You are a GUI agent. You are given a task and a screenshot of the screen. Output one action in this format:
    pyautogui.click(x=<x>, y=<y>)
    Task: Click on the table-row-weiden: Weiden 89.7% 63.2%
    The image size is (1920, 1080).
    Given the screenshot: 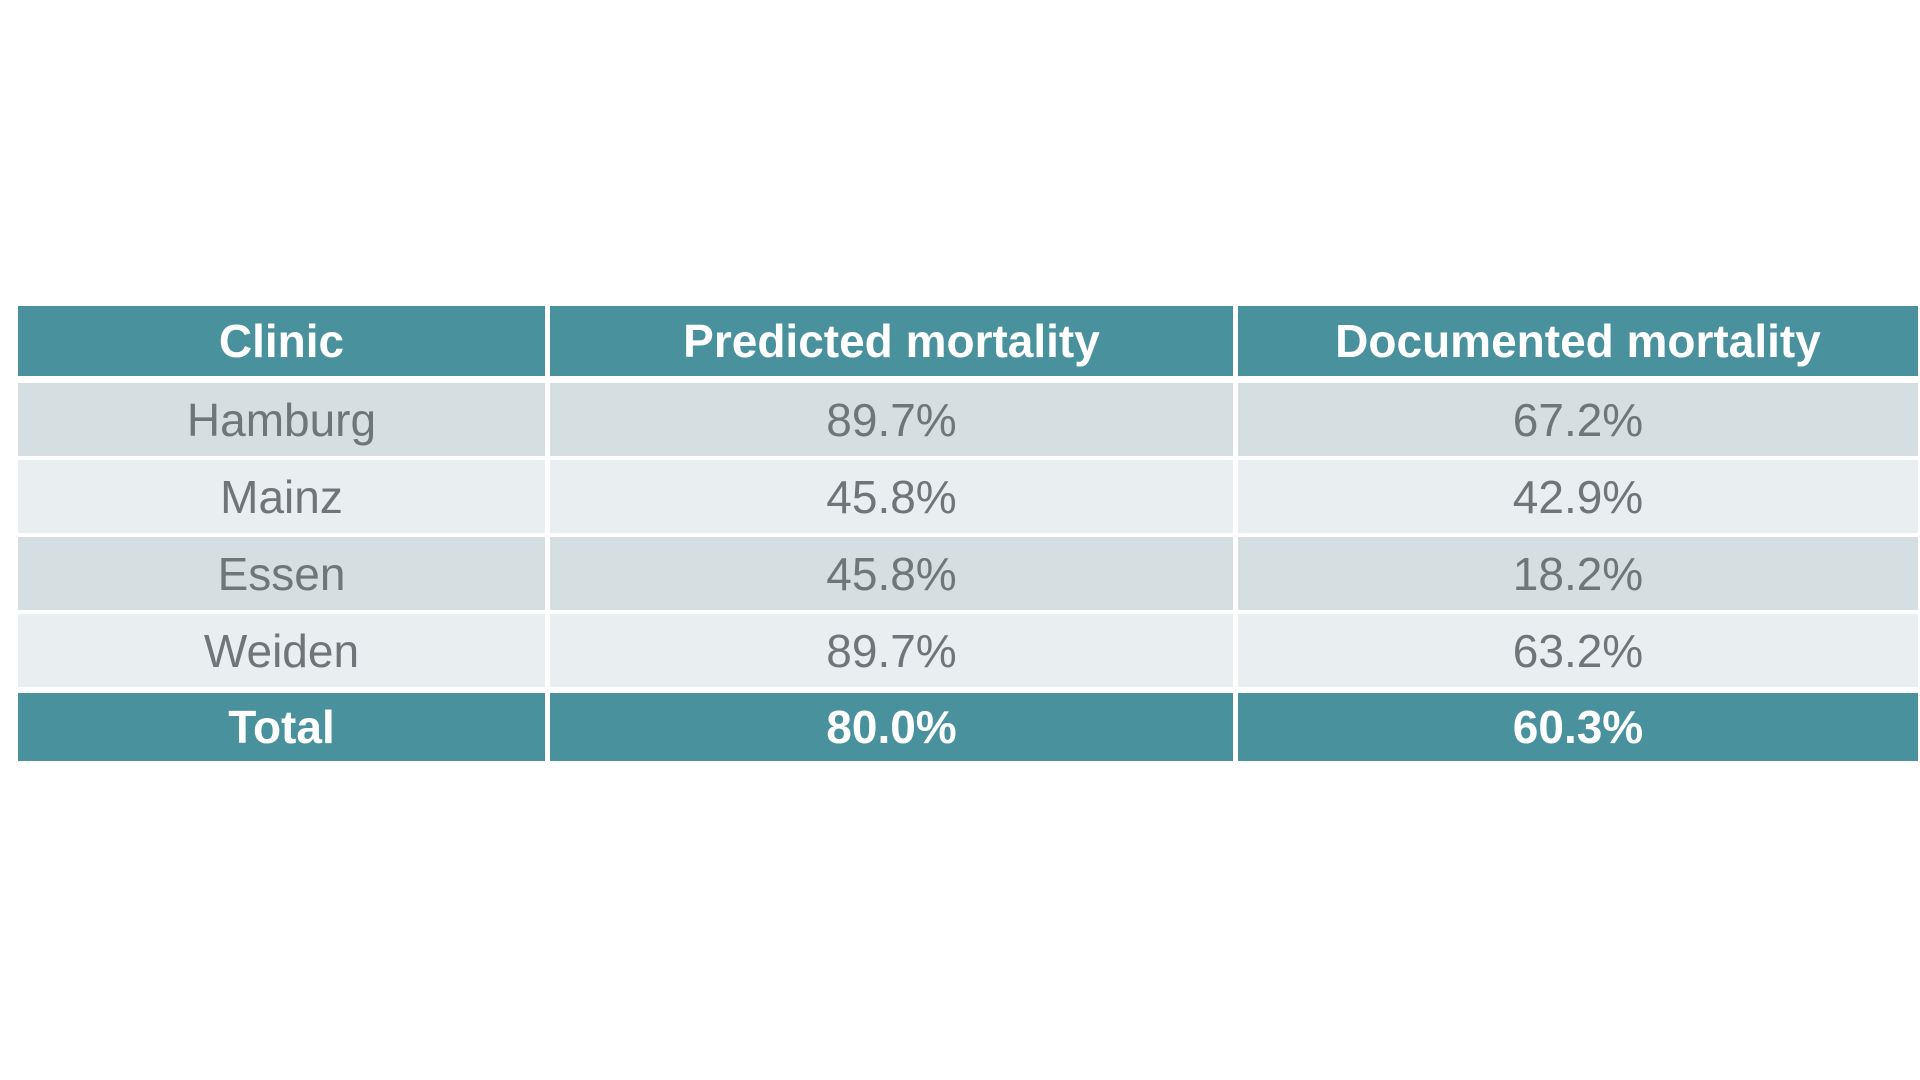 What is the action you would take?
    pyautogui.click(x=968, y=650)
    